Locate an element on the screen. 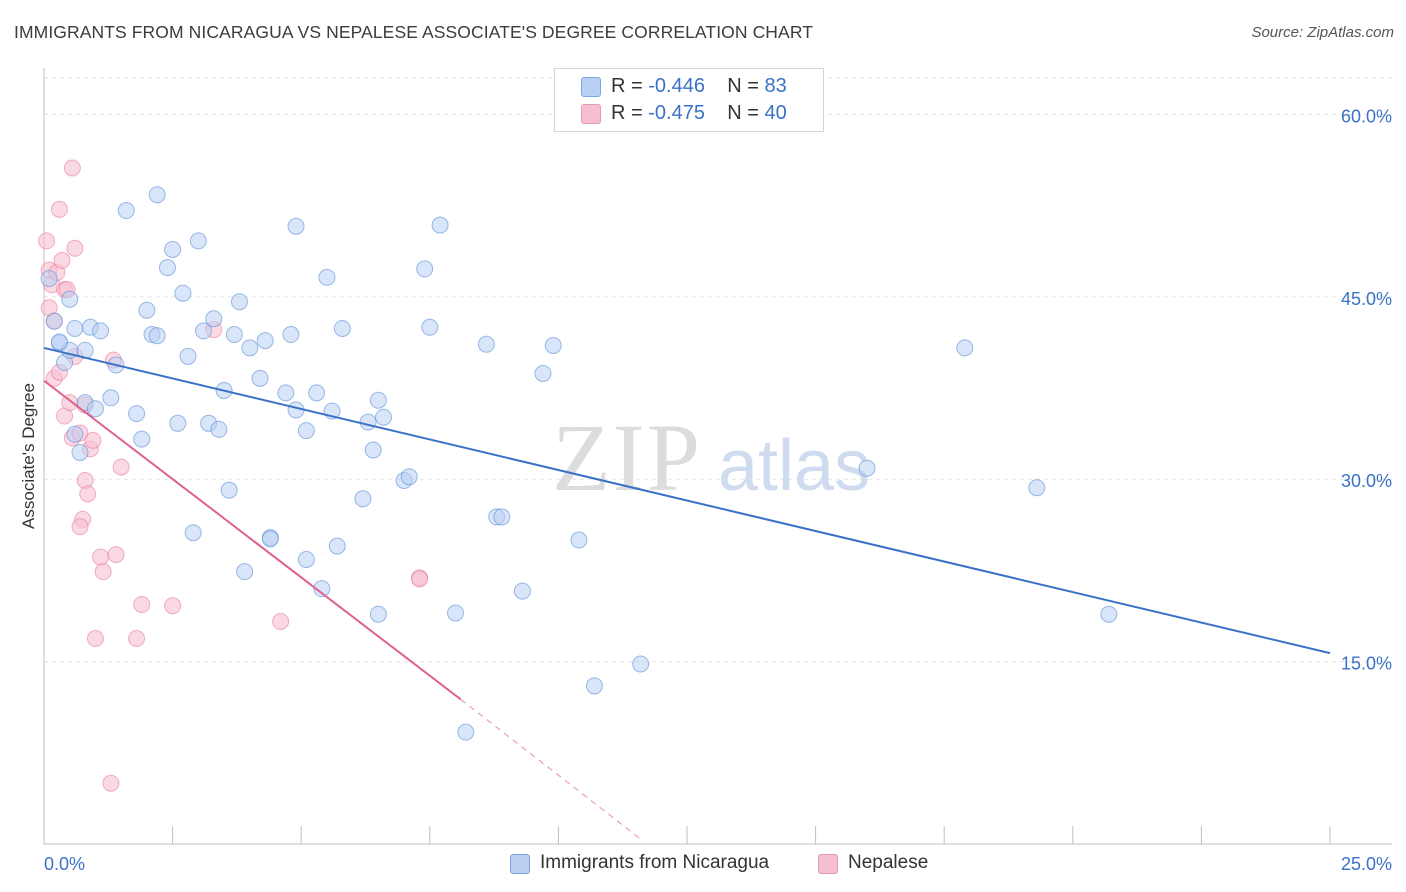  y-tick-label: 30.0% is located at coordinates (1366, 481).